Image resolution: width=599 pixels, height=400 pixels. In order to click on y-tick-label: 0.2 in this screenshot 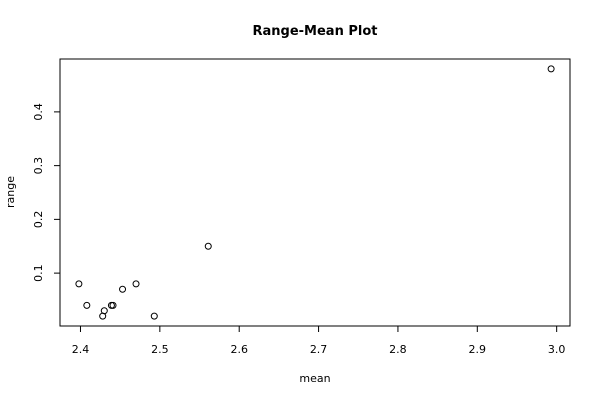, I will do `click(38, 220)`.